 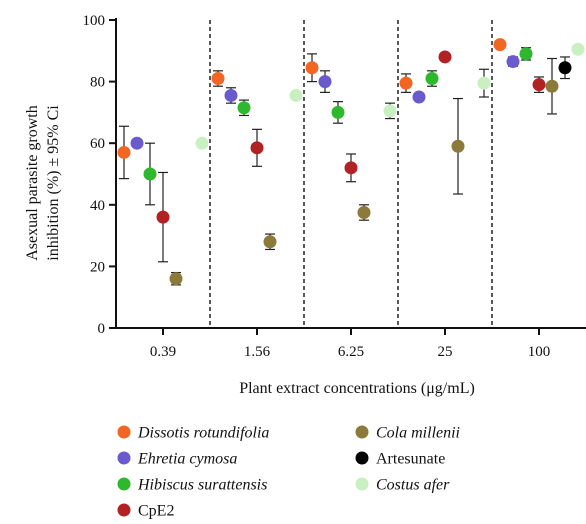 I want to click on x-tick-label-3: 25, so click(x=445, y=352).